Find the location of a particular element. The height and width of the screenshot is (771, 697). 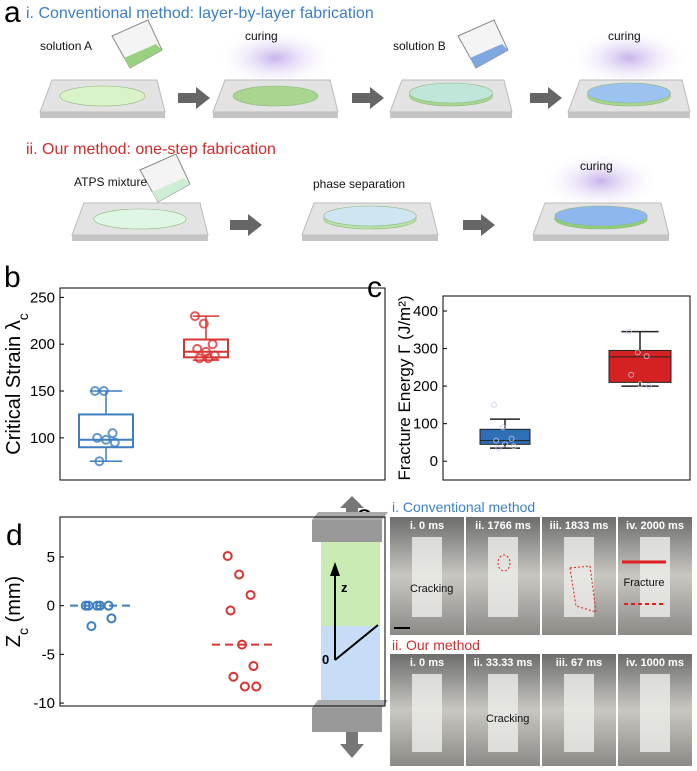

y-axis-label: Critical Strain λc is located at coordinates (17, 383).